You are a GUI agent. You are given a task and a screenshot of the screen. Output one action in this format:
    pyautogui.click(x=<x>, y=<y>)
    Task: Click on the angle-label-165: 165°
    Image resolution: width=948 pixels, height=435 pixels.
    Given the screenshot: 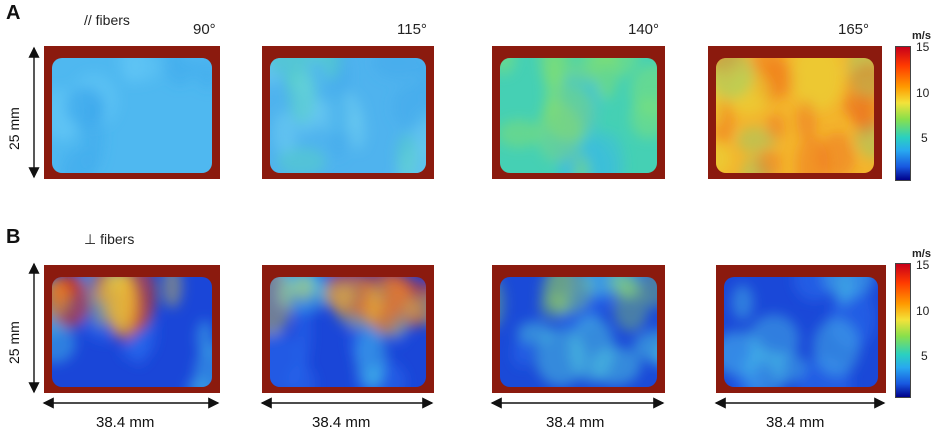 What is the action you would take?
    pyautogui.click(x=854, y=29)
    